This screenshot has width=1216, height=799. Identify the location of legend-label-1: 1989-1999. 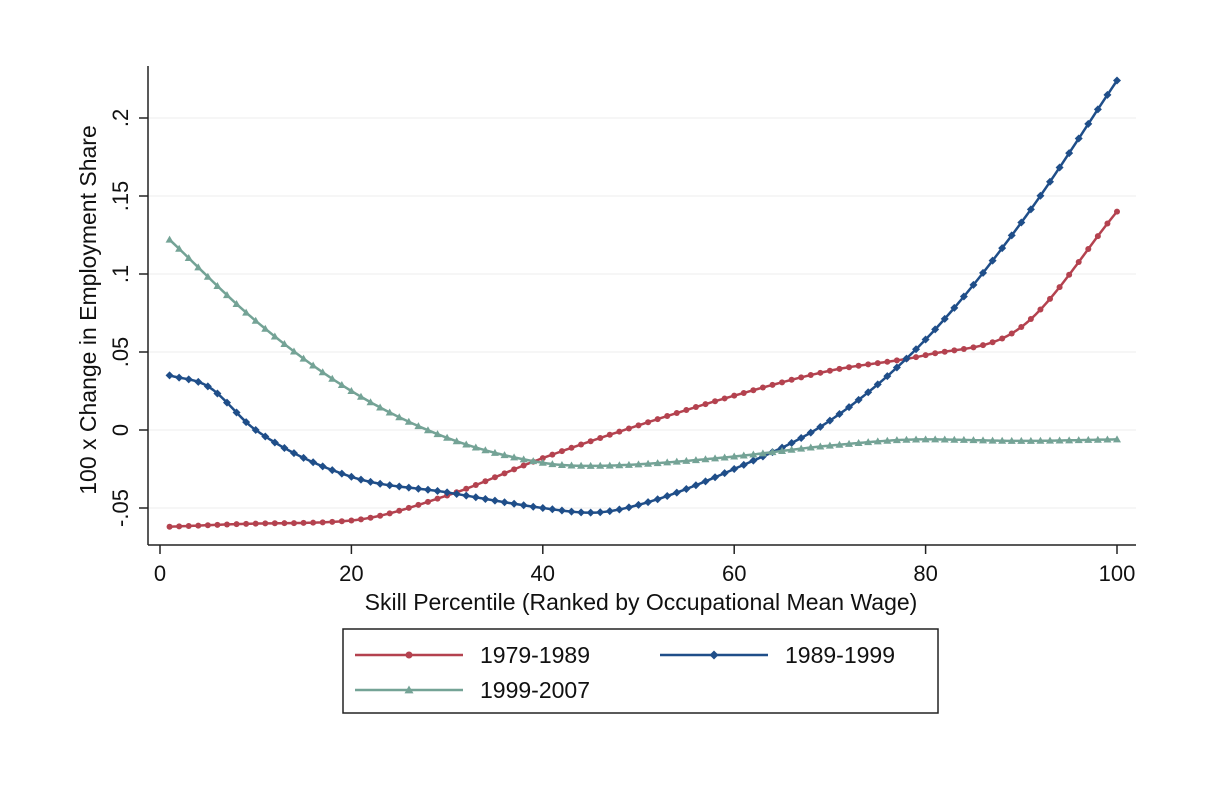
(840, 655).